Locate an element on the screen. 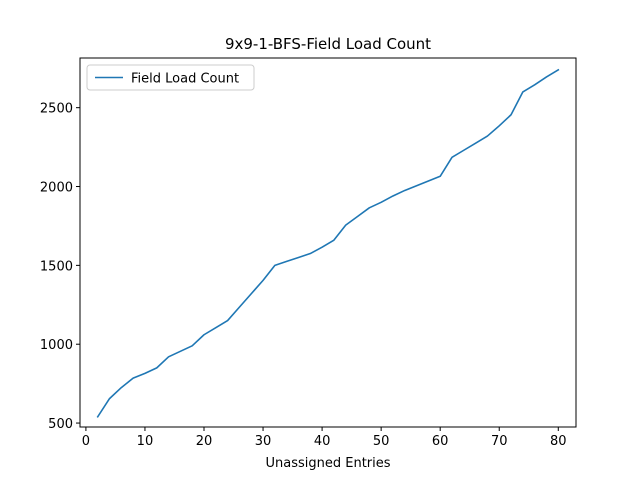 This screenshot has height=484, width=640. x-tick-label: 70 is located at coordinates (499, 441).